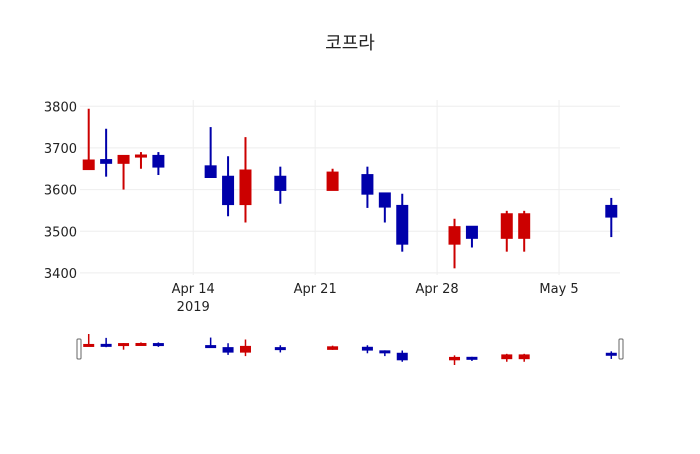  I want to click on x-tick-label: Apr 21, so click(315, 289).